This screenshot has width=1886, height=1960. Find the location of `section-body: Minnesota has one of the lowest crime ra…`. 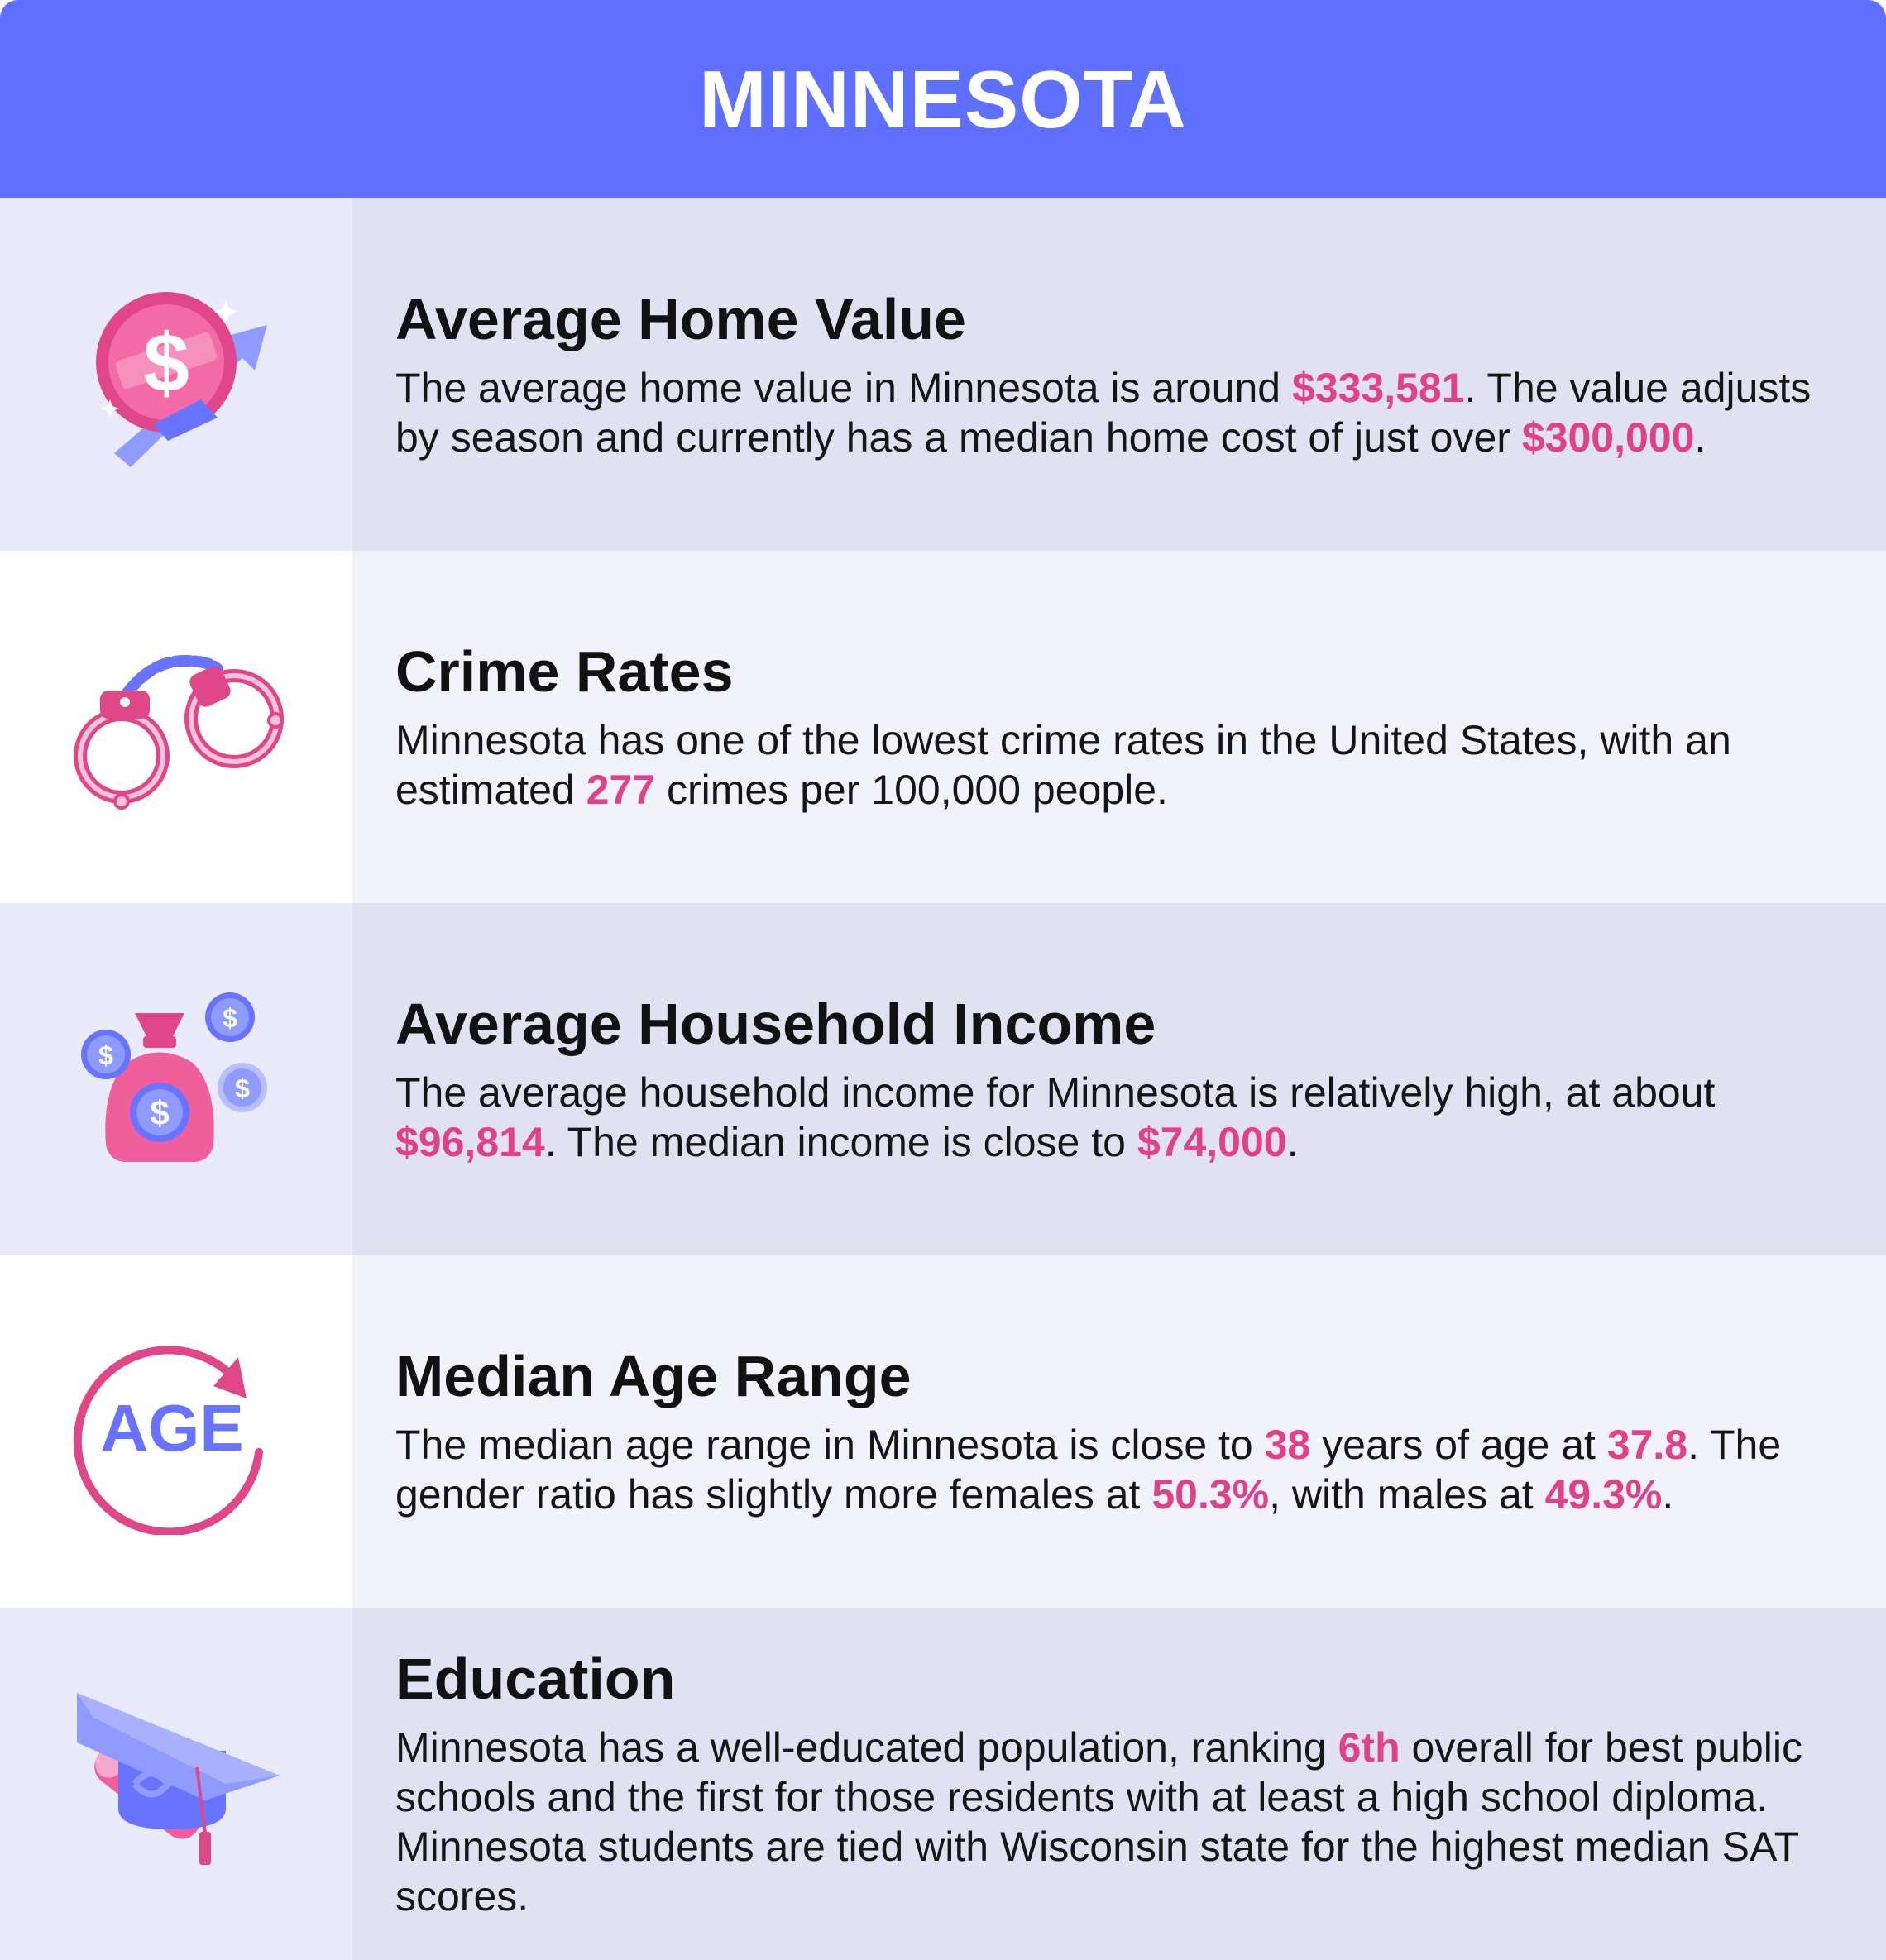

section-body: Minnesota has one of the lowest crime ra… is located at coordinates (1063, 764).